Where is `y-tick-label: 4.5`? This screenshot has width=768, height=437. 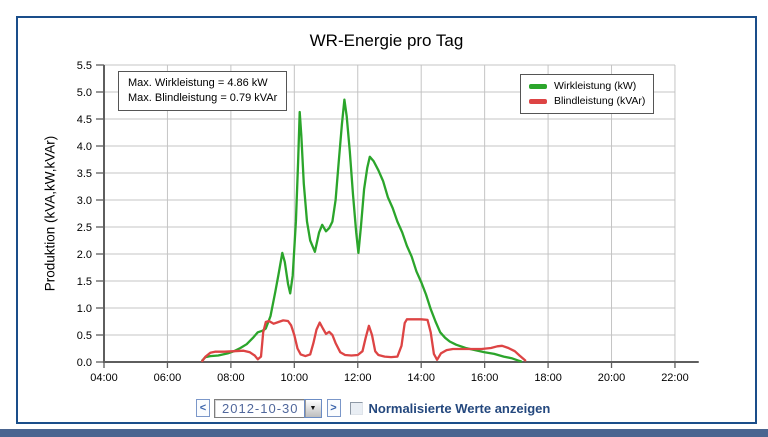
y-tick-label: 4.5 is located at coordinates (84, 120).